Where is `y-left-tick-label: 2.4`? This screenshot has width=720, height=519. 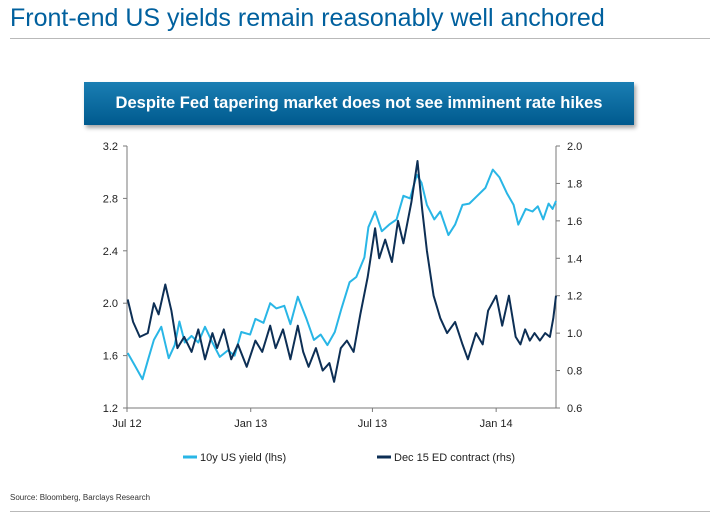
y-left-tick-label: 2.4 is located at coordinates (110, 252).